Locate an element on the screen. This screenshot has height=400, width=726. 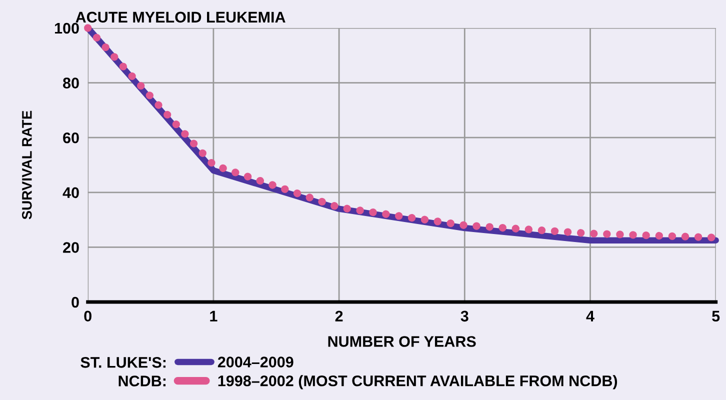
x-tick-label: 5 is located at coordinates (716, 316).